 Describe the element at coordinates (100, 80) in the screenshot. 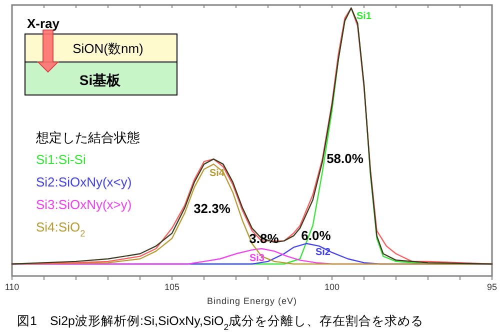

I see `annotation: Si基板` at that location.